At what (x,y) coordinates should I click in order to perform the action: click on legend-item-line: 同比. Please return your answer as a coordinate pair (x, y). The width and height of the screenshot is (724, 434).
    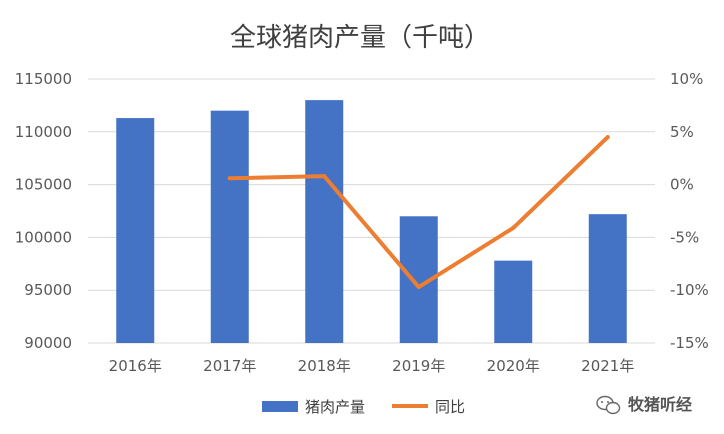
    Looking at the image, I should click on (428, 407).